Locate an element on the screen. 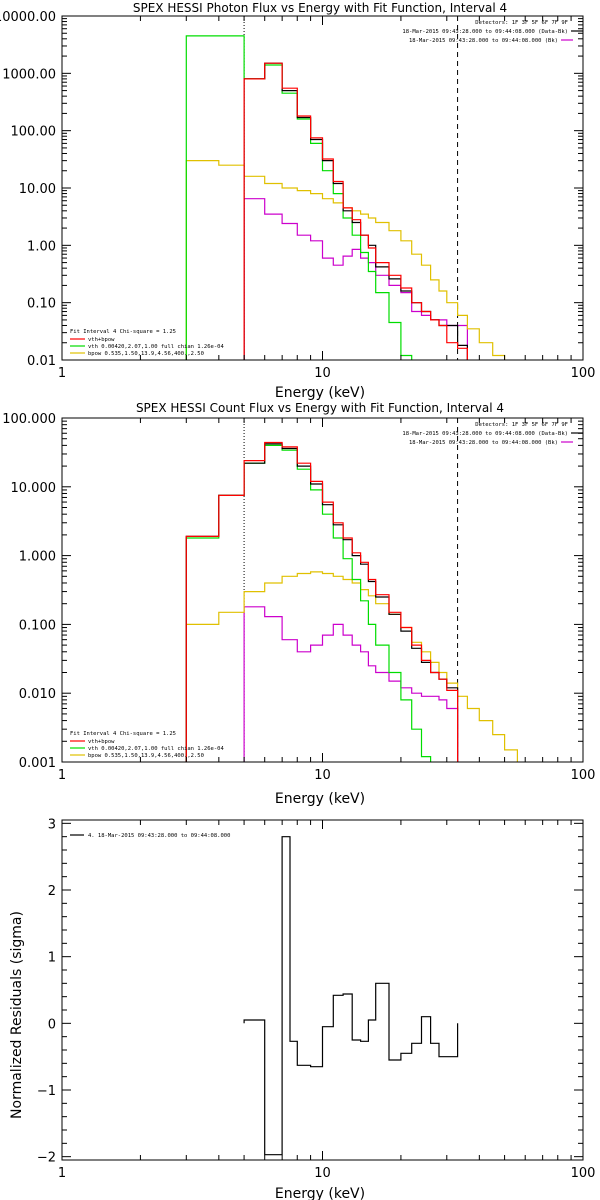  y-tick-label: 0.01 is located at coordinates (41, 361).